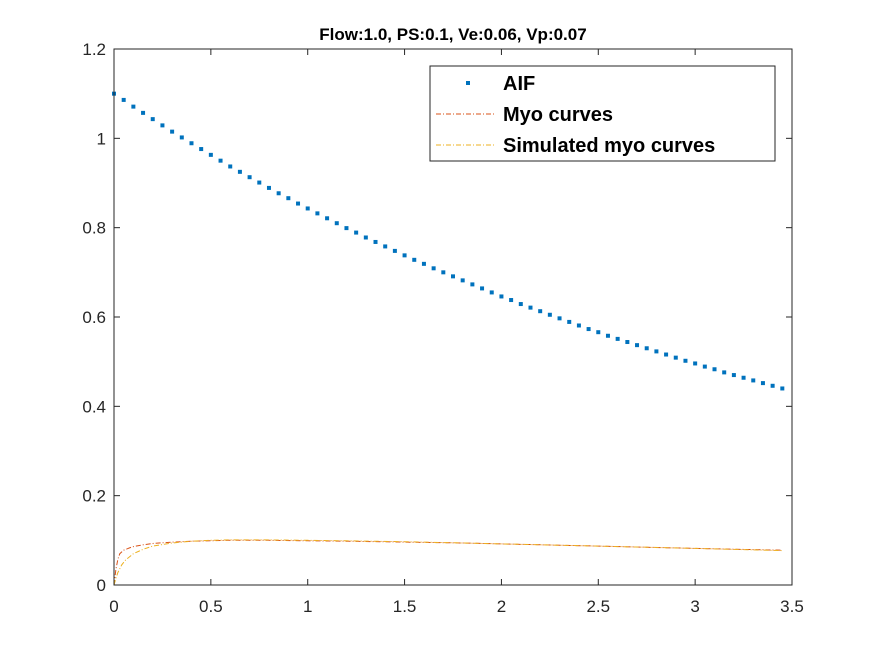  What do you see at coordinates (452, 34) in the screenshot?
I see `chart-title: Flow:1.0, PS:0.1, Ve:0.06, Vp:0.07` at bounding box center [452, 34].